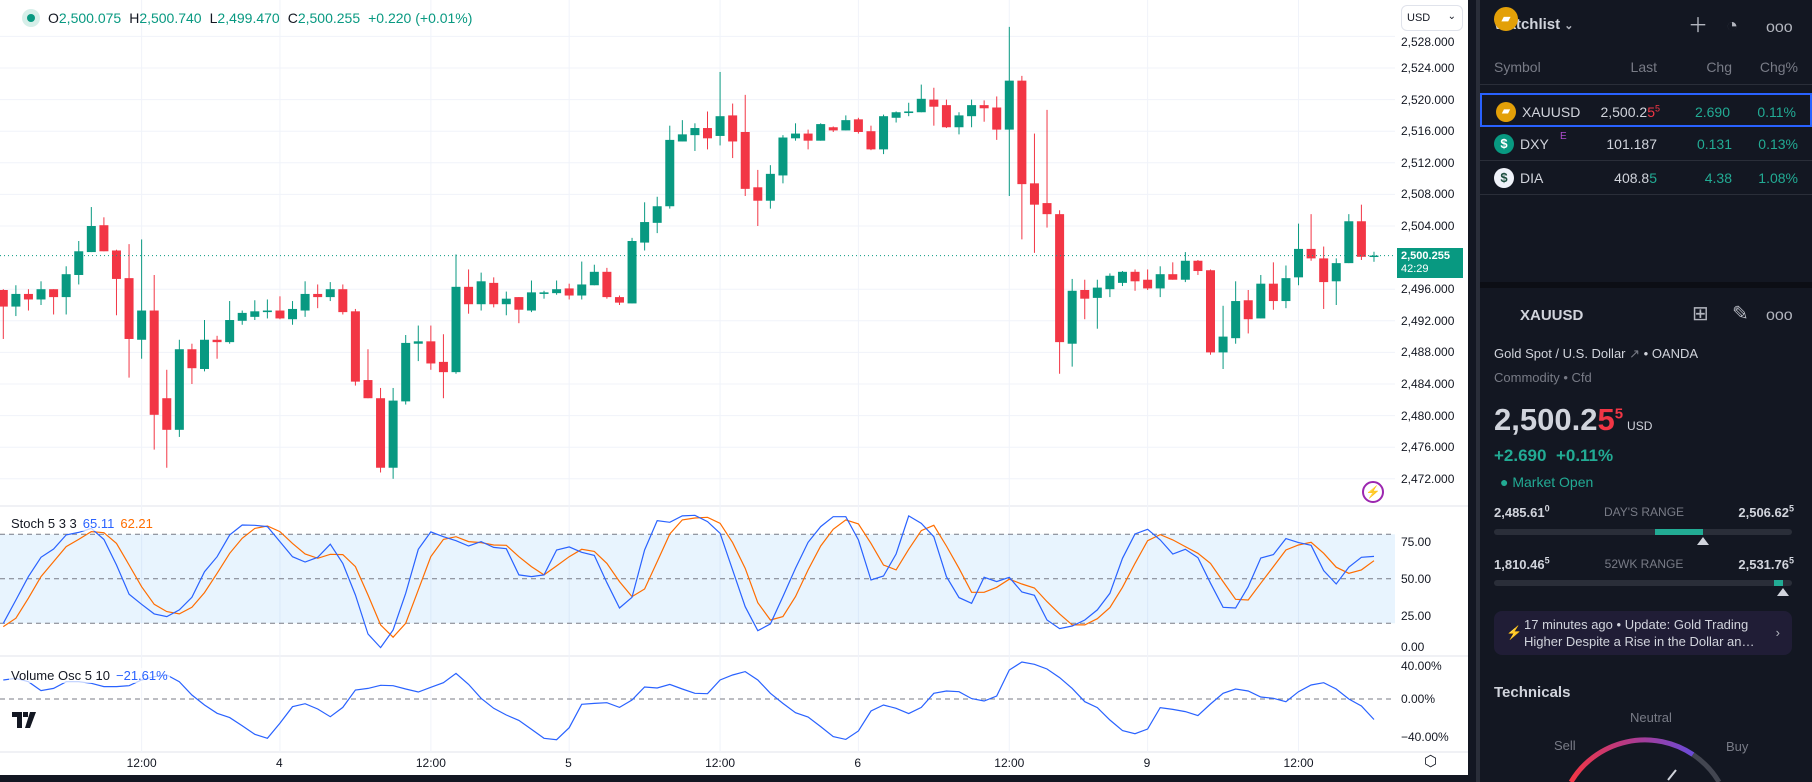  I want to click on time-tick-label: 12:00, so click(430, 763).